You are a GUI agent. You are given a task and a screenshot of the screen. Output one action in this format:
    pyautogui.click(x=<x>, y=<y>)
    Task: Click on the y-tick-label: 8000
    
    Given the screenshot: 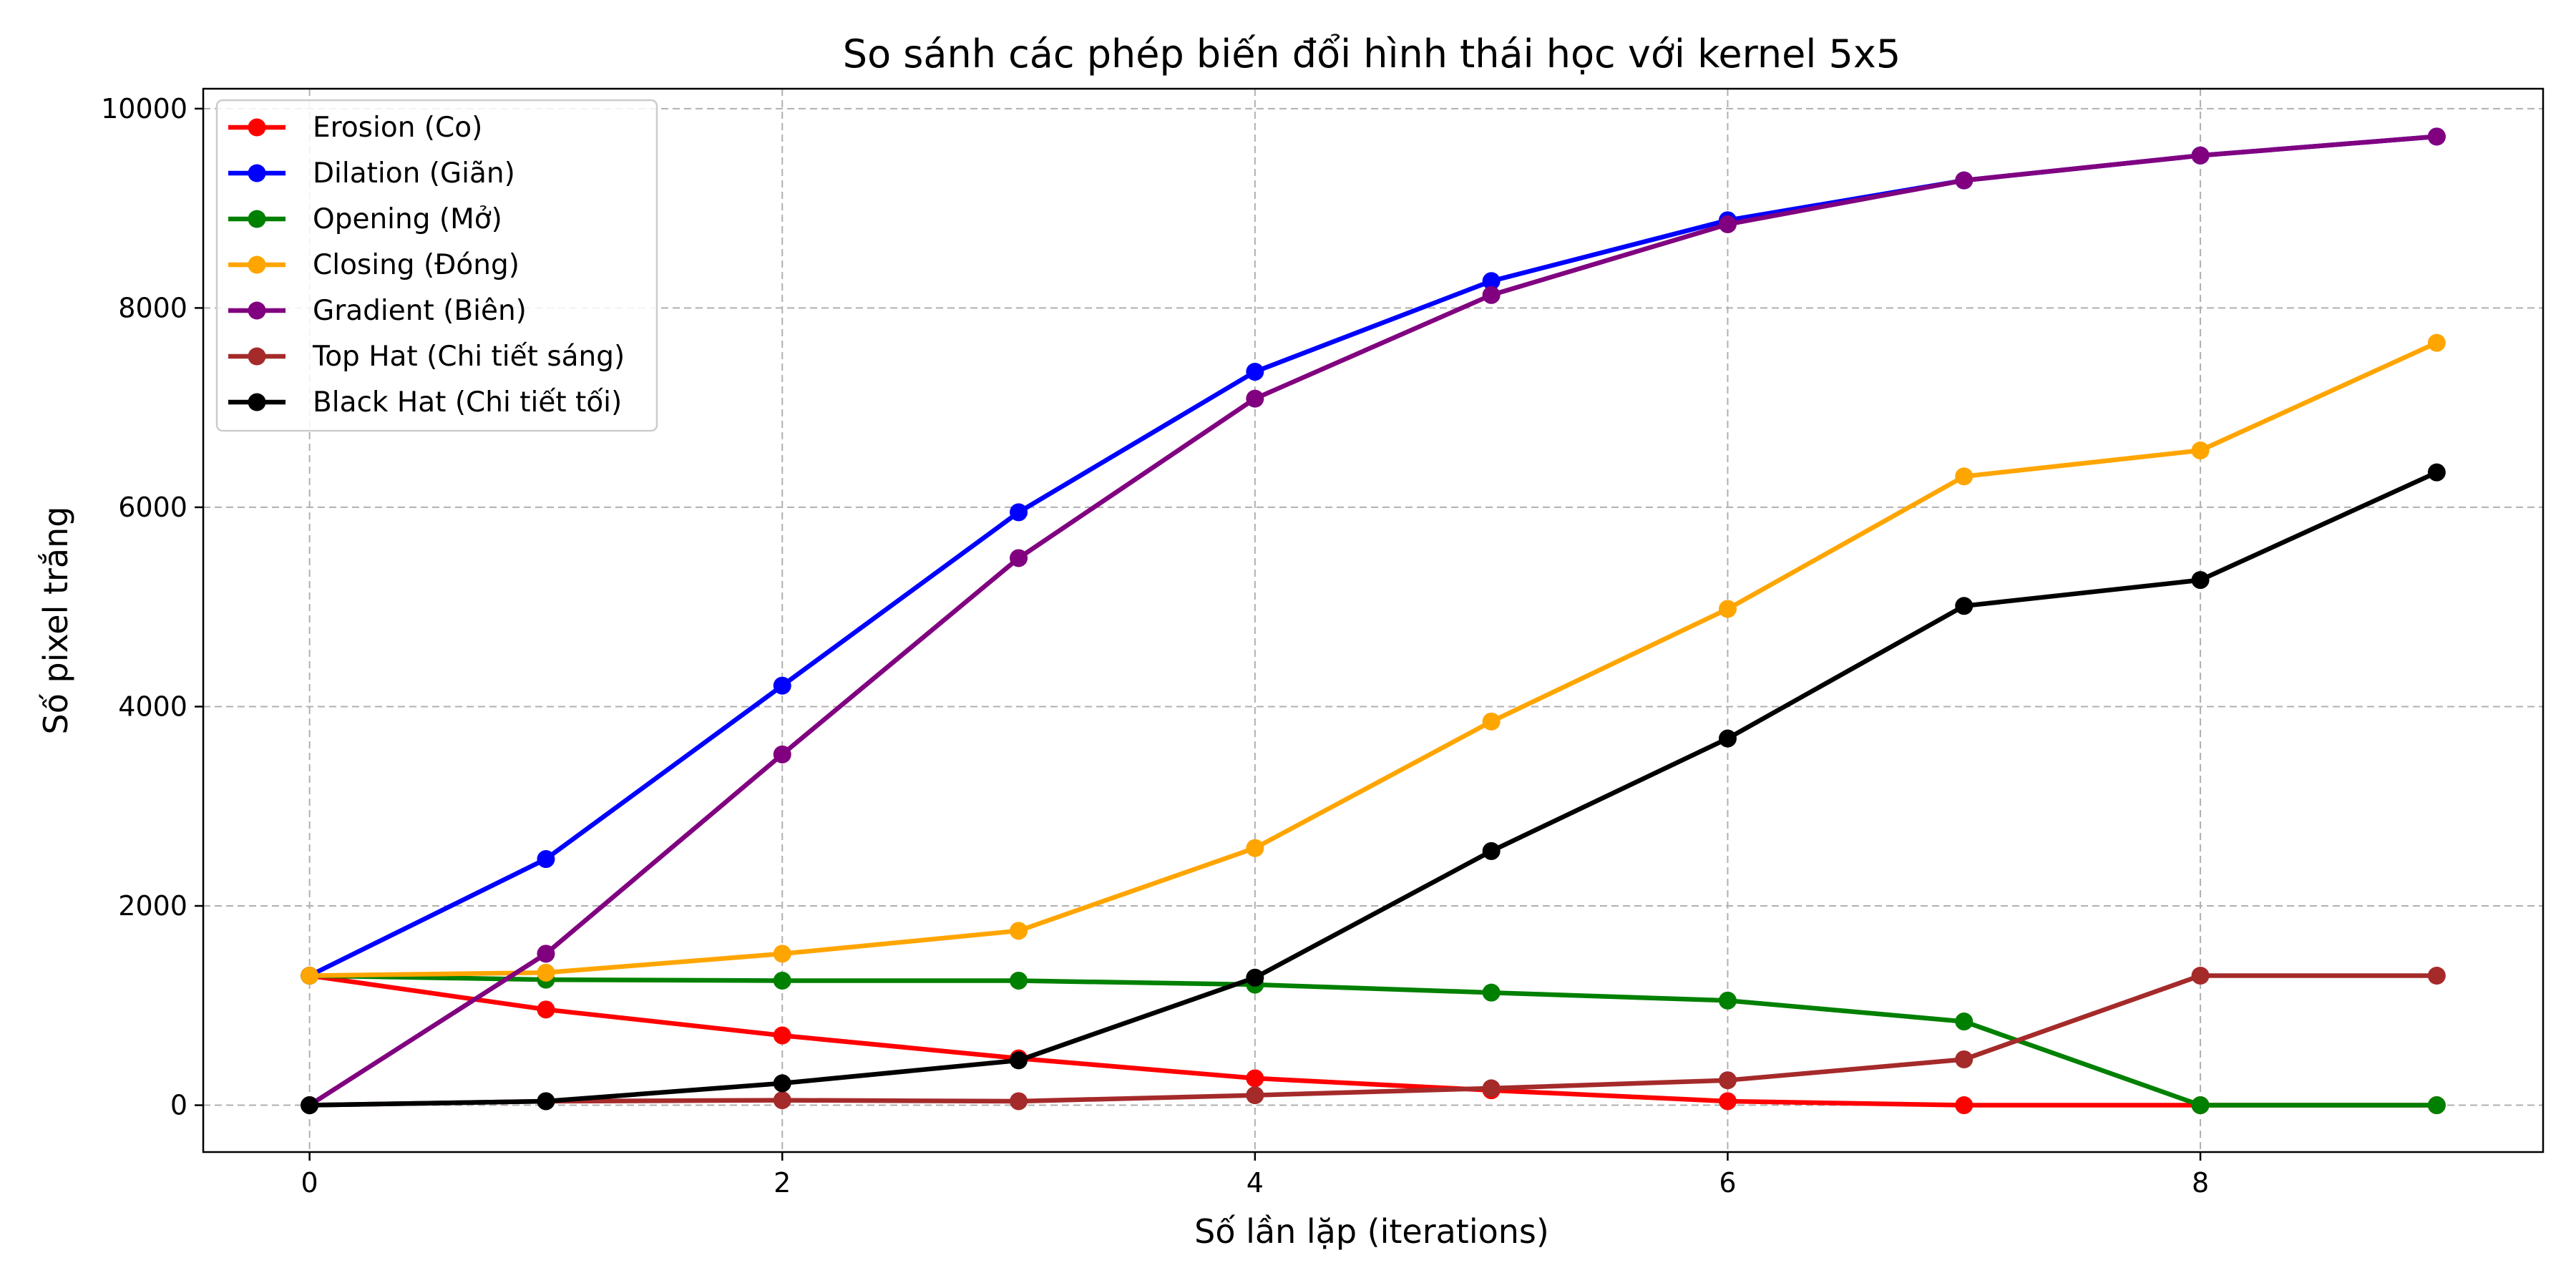 What is the action you would take?
    pyautogui.click(x=152, y=307)
    